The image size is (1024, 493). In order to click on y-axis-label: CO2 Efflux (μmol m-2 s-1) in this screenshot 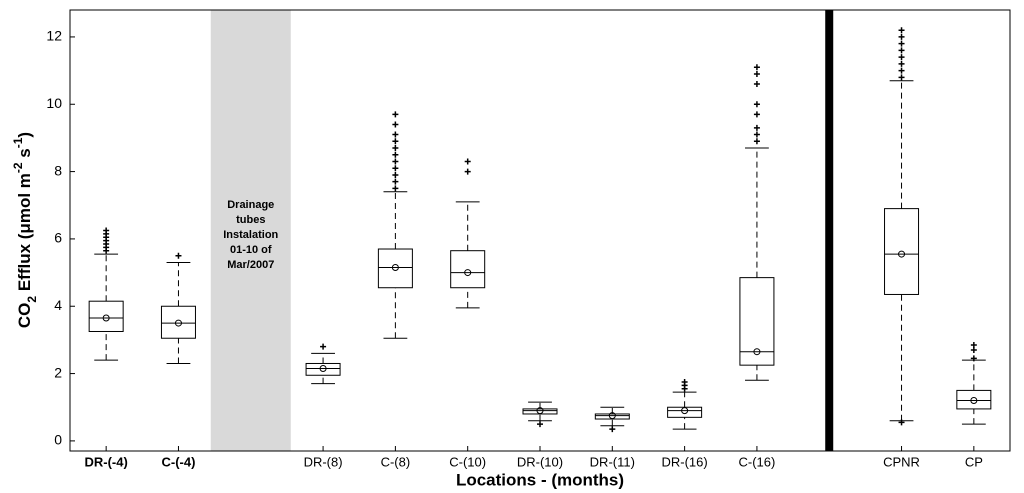, I will do `click(25, 230)`.